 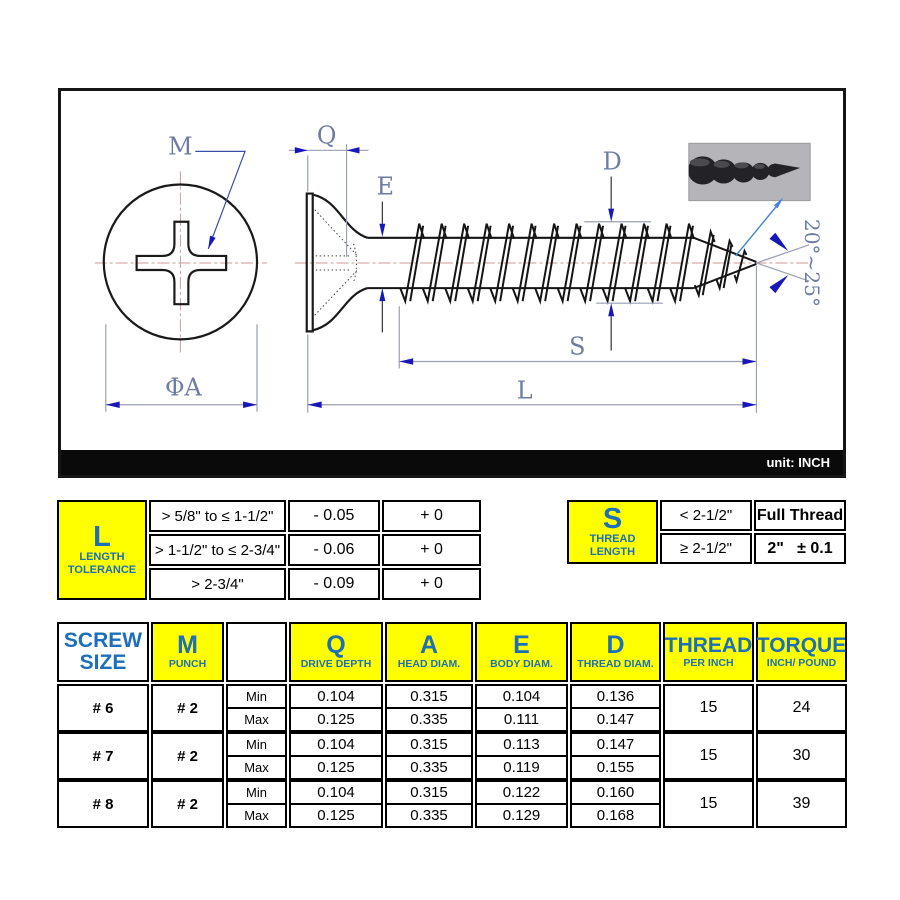 What do you see at coordinates (385, 186) in the screenshot?
I see `label-e: E` at bounding box center [385, 186].